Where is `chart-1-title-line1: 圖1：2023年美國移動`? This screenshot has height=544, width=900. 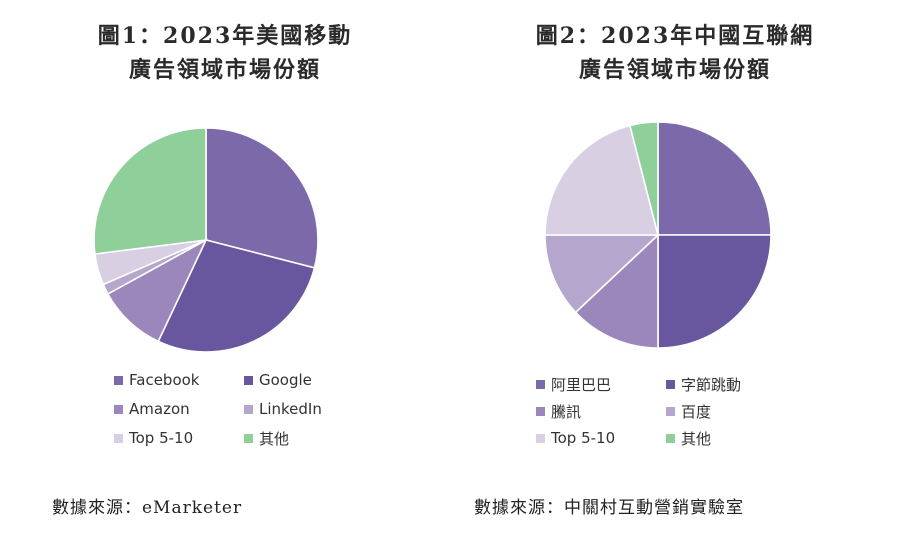
chart-1-title-line1: 圖1：2023年美國移動 is located at coordinates (225, 36).